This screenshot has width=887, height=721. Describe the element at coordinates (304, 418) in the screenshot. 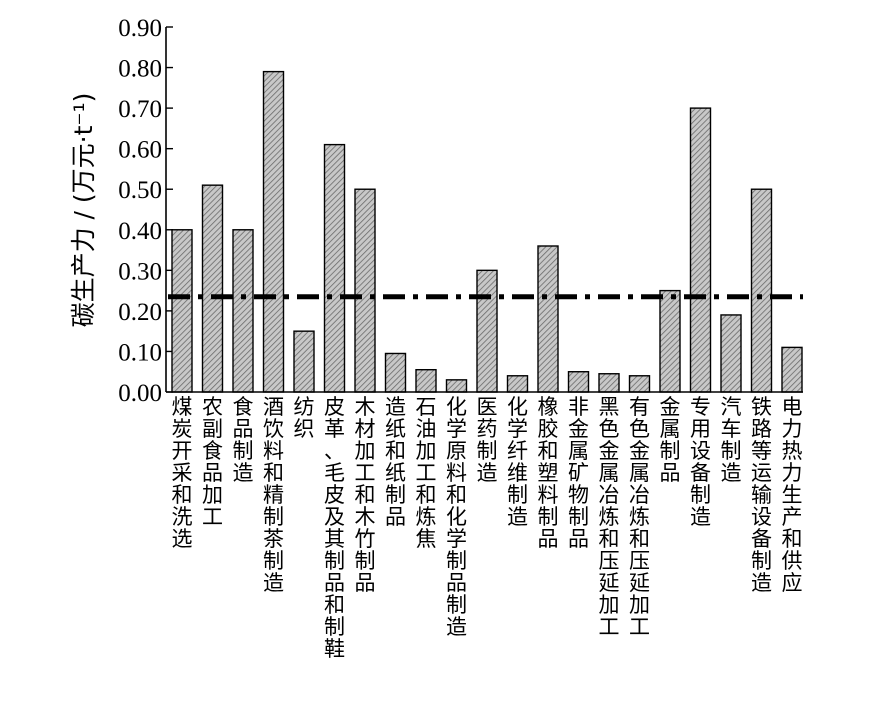

I see `category-label: 纺织` at that location.